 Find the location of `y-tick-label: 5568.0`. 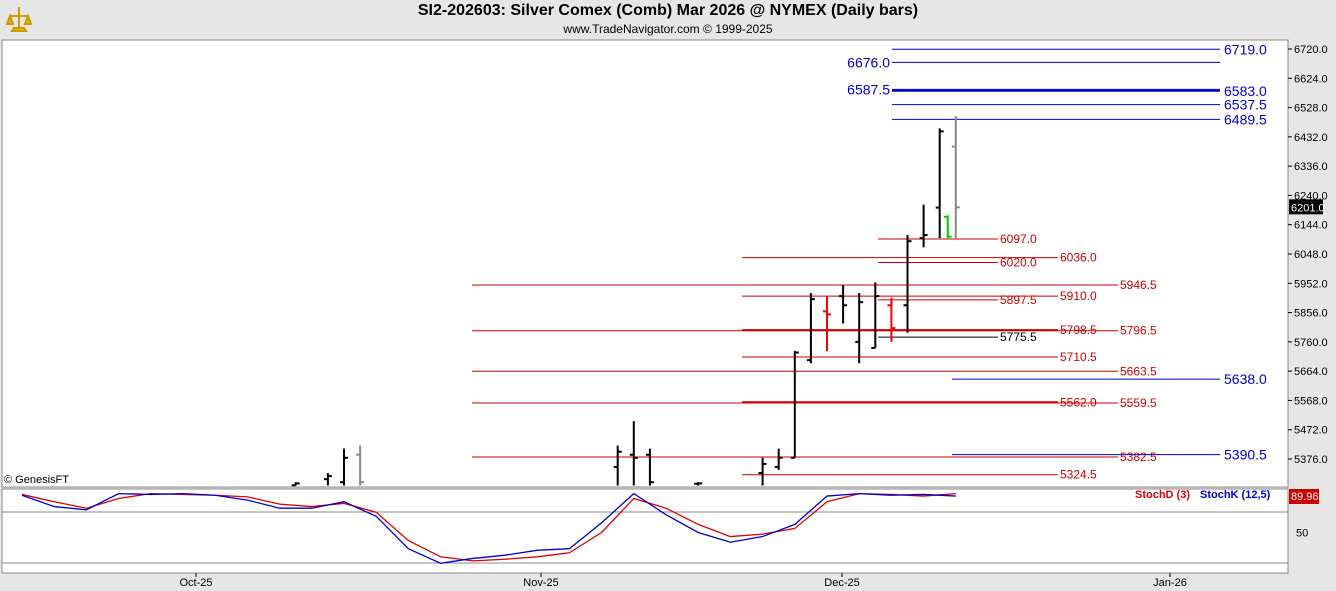

y-tick-label: 5568.0 is located at coordinates (1311, 401).